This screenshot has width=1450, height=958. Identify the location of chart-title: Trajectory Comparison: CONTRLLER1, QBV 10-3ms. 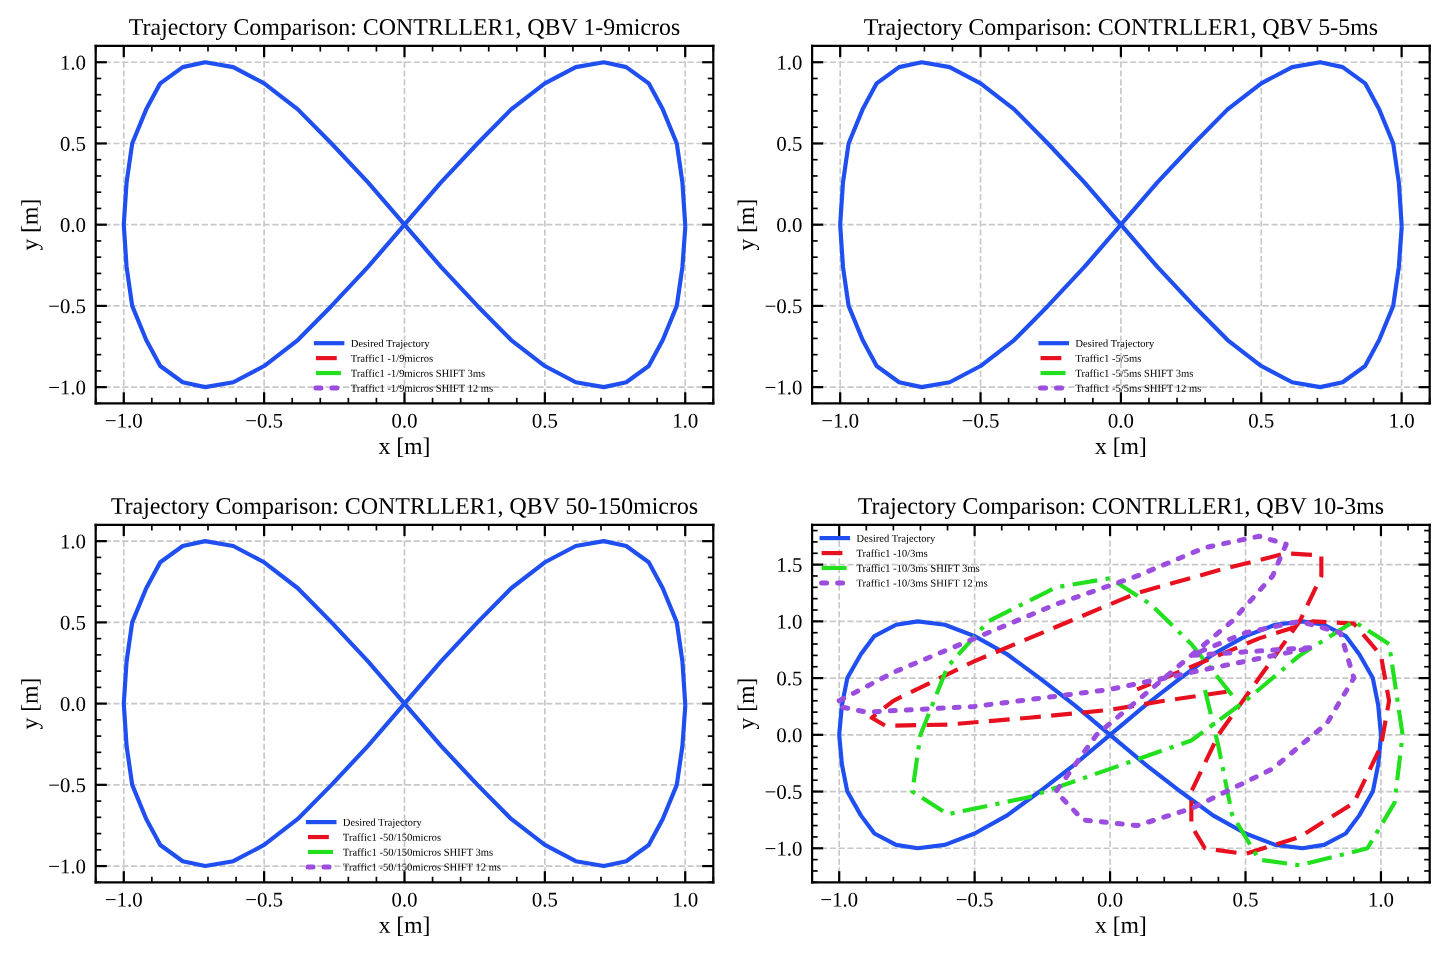
(1121, 508).